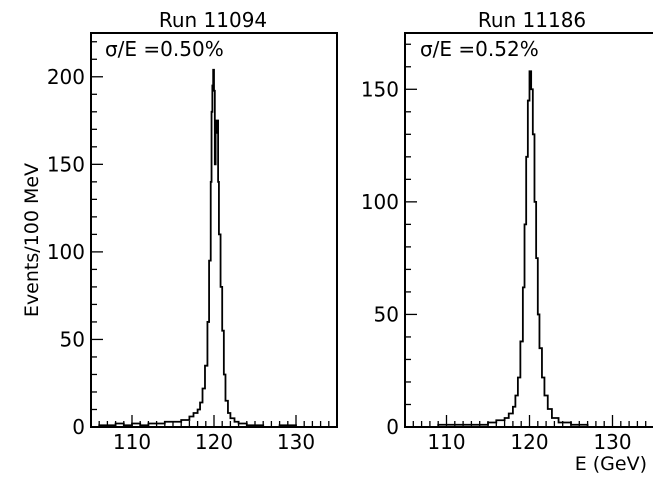  What do you see at coordinates (213, 20) in the screenshot?
I see `panel-title: Run 11094` at bounding box center [213, 20].